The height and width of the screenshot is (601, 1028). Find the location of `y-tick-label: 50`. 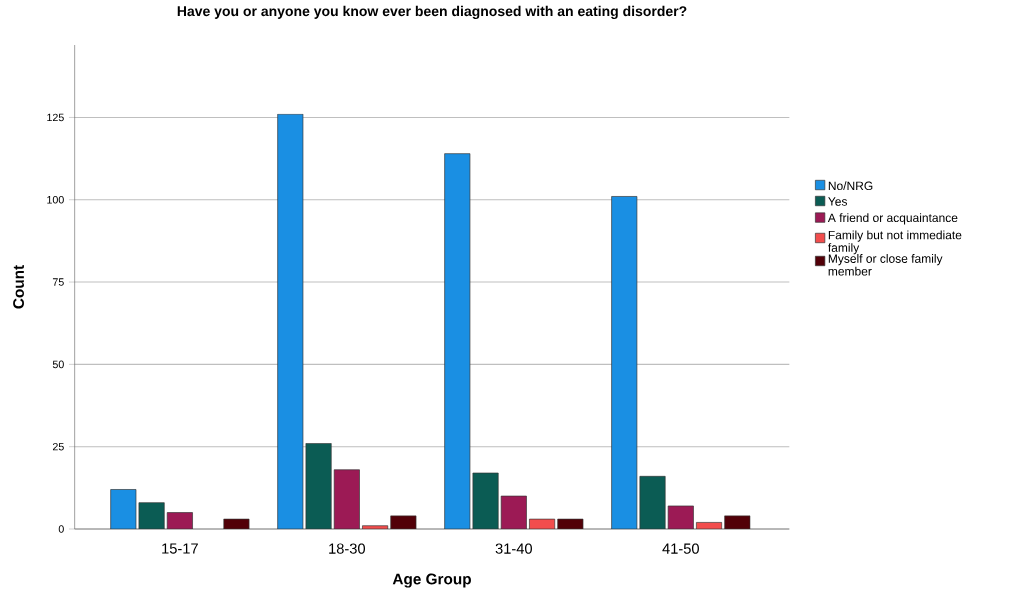

y-tick-label: 50 is located at coordinates (58, 364).